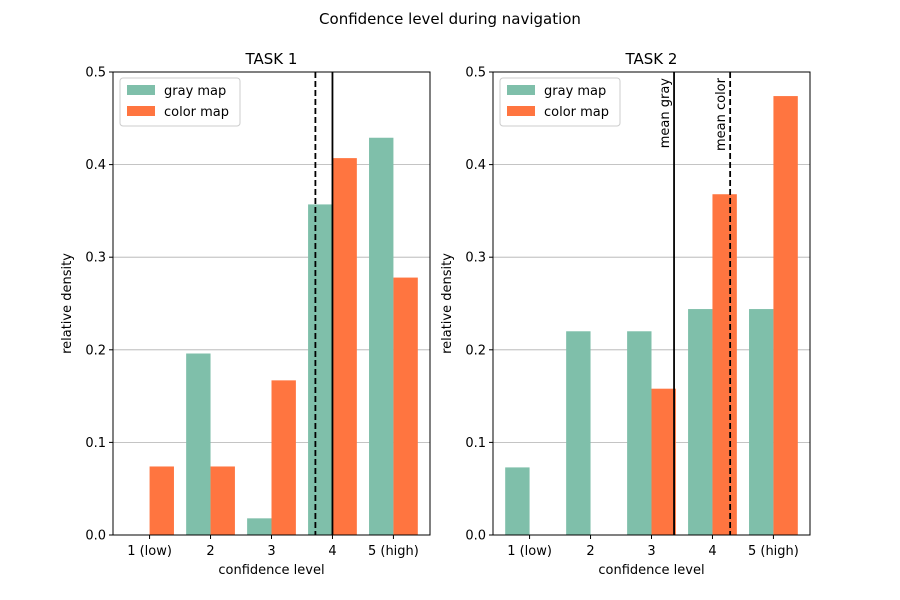  What do you see at coordinates (210, 551) in the screenshot?
I see `chart-1-xtick-label: 2` at bounding box center [210, 551].